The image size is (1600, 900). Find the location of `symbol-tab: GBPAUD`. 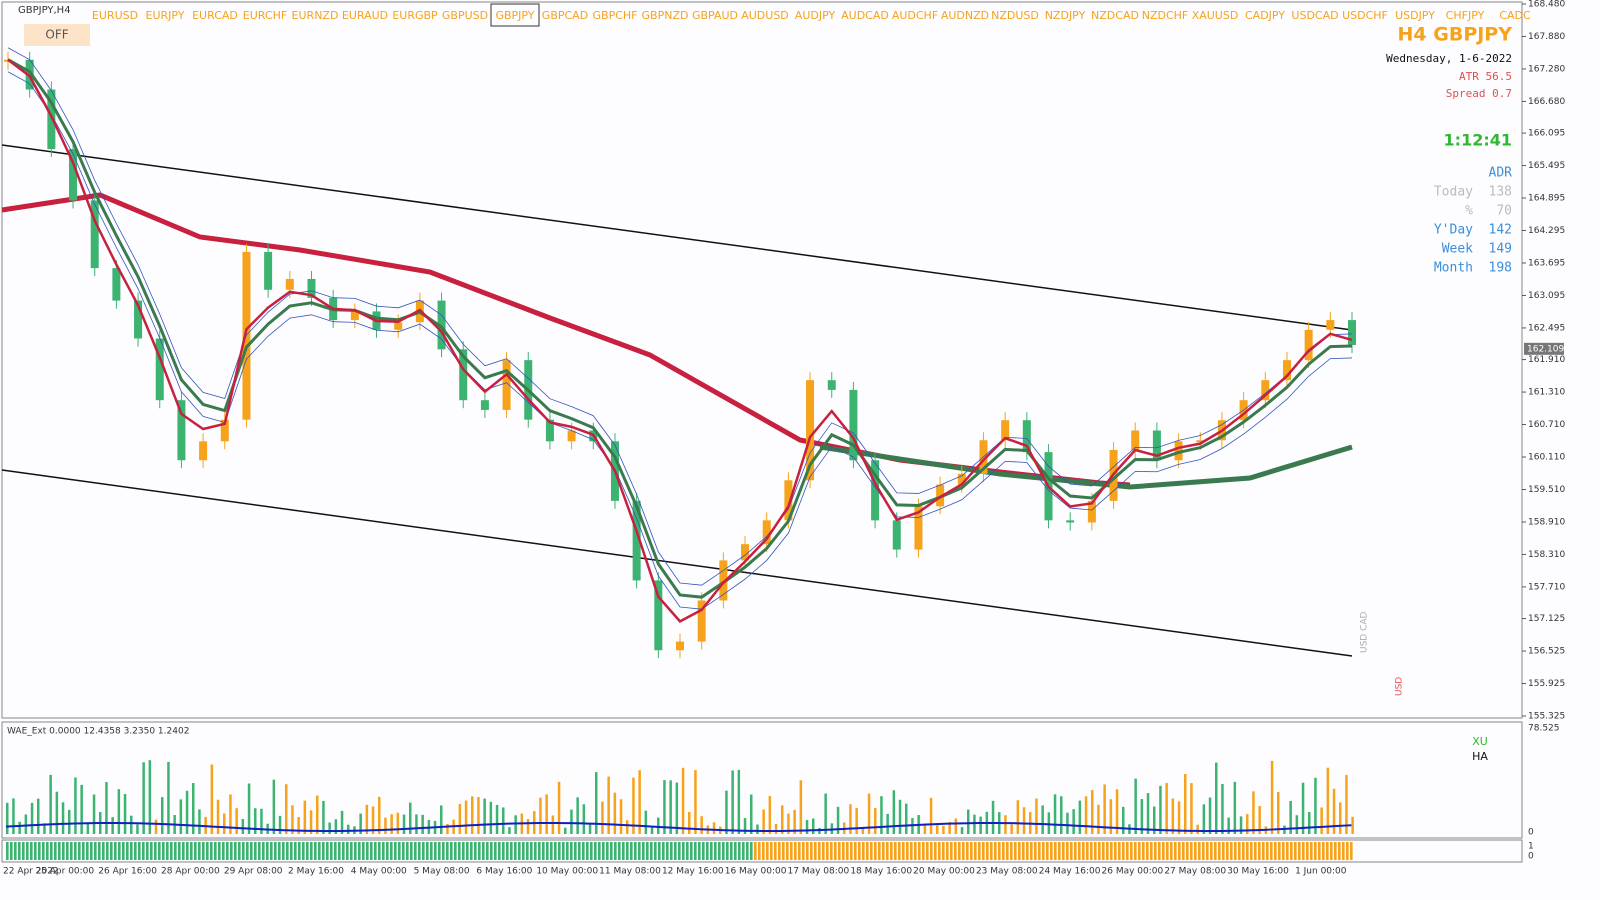

symbol-tab: GBPAUD is located at coordinates (715, 15).